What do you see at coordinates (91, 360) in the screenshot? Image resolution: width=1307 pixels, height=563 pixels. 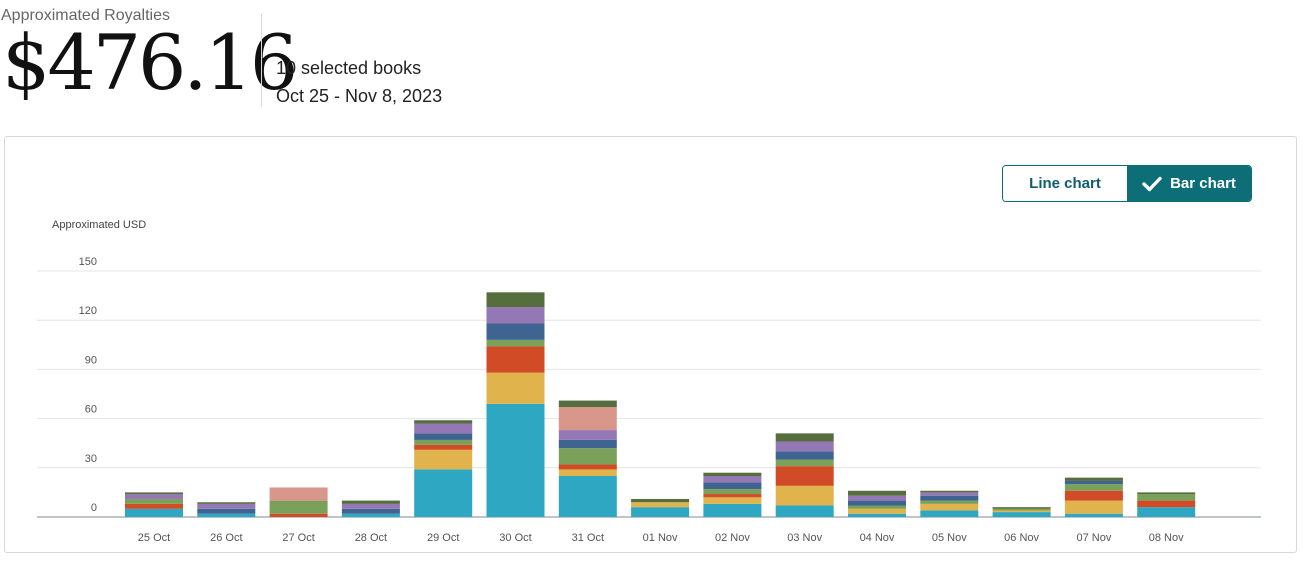 I see `y-tick-label: 90` at bounding box center [91, 360].